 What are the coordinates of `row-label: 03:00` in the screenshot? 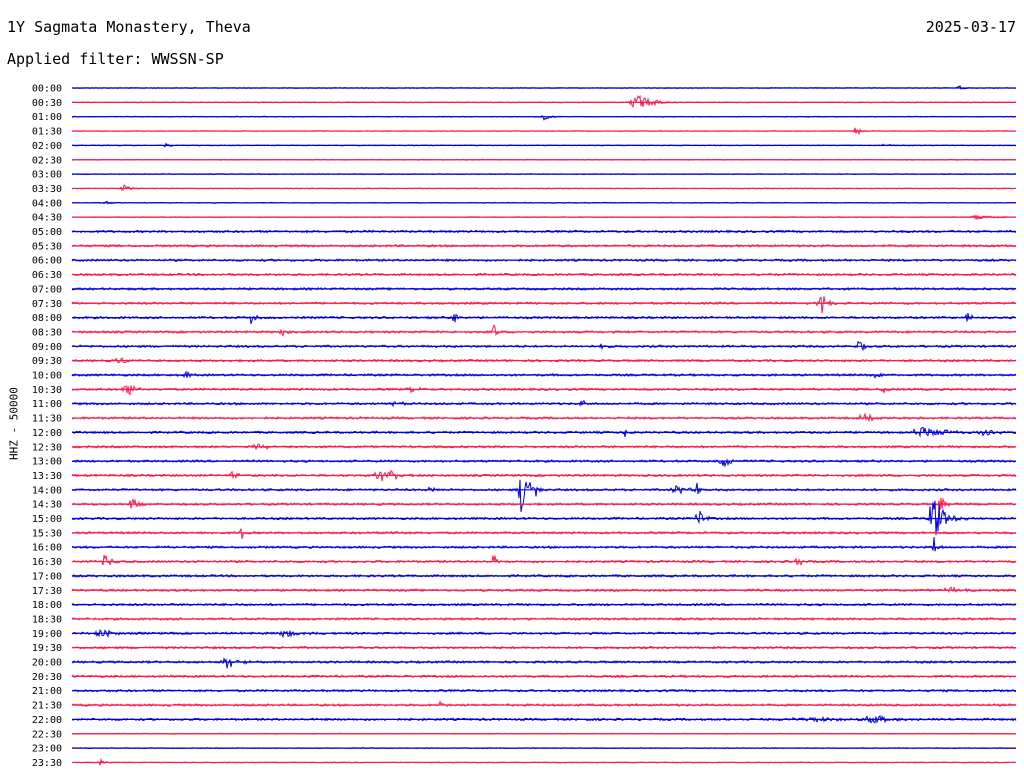 It's located at (47, 175).